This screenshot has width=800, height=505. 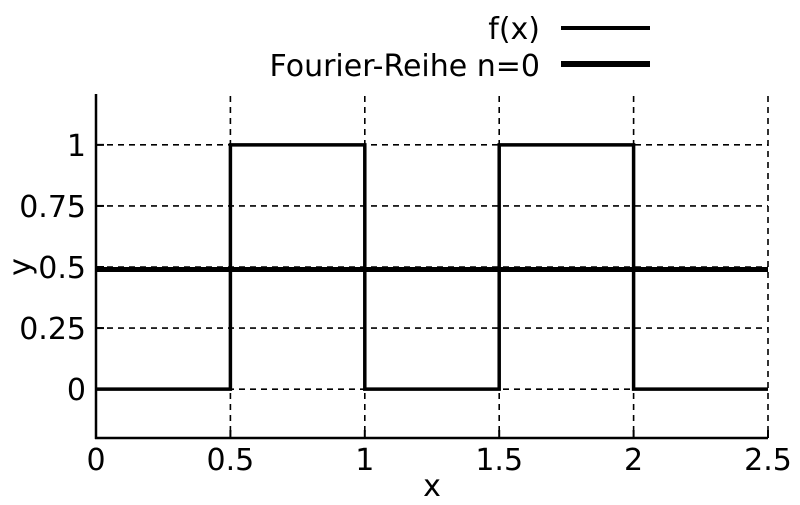 I want to click on y-axis-label: y, so click(x=20, y=267).